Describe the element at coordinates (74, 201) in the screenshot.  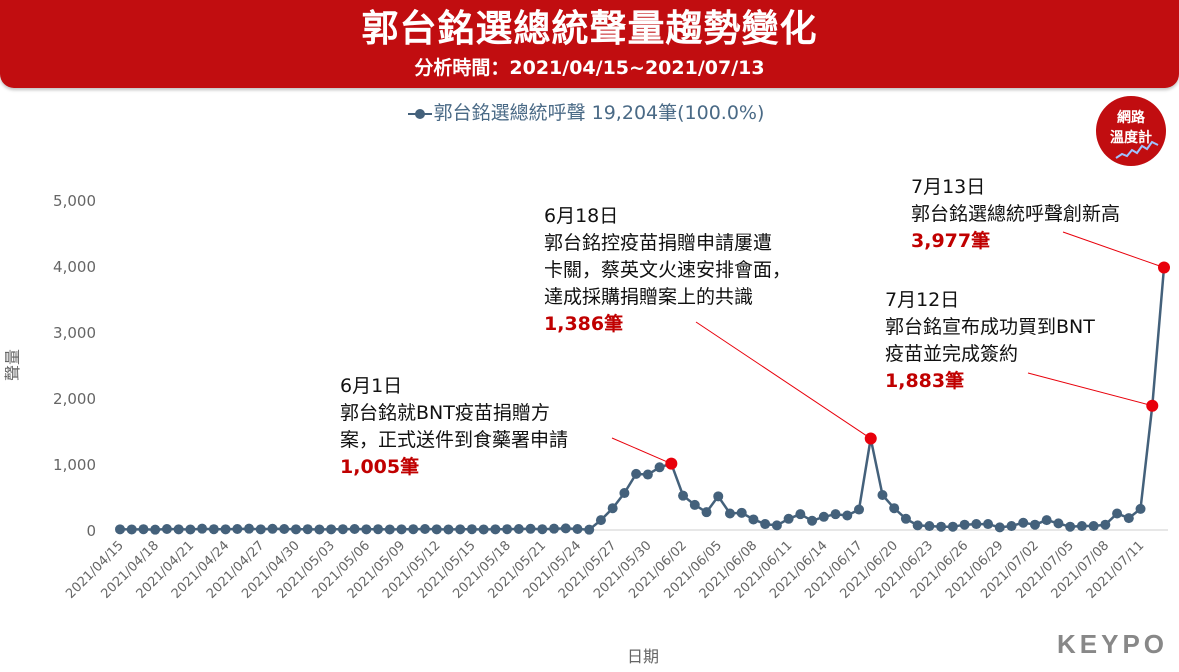
I see `y-tick-label: 5,000` at that location.